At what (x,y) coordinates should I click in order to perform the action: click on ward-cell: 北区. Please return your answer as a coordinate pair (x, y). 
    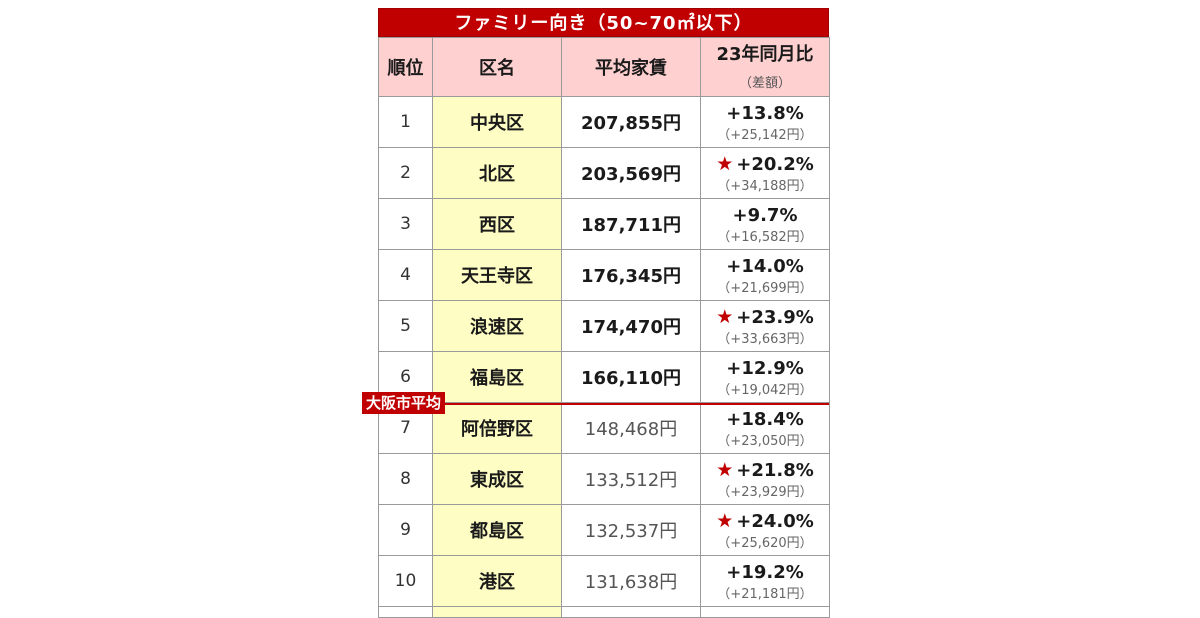
    Looking at the image, I should click on (497, 173).